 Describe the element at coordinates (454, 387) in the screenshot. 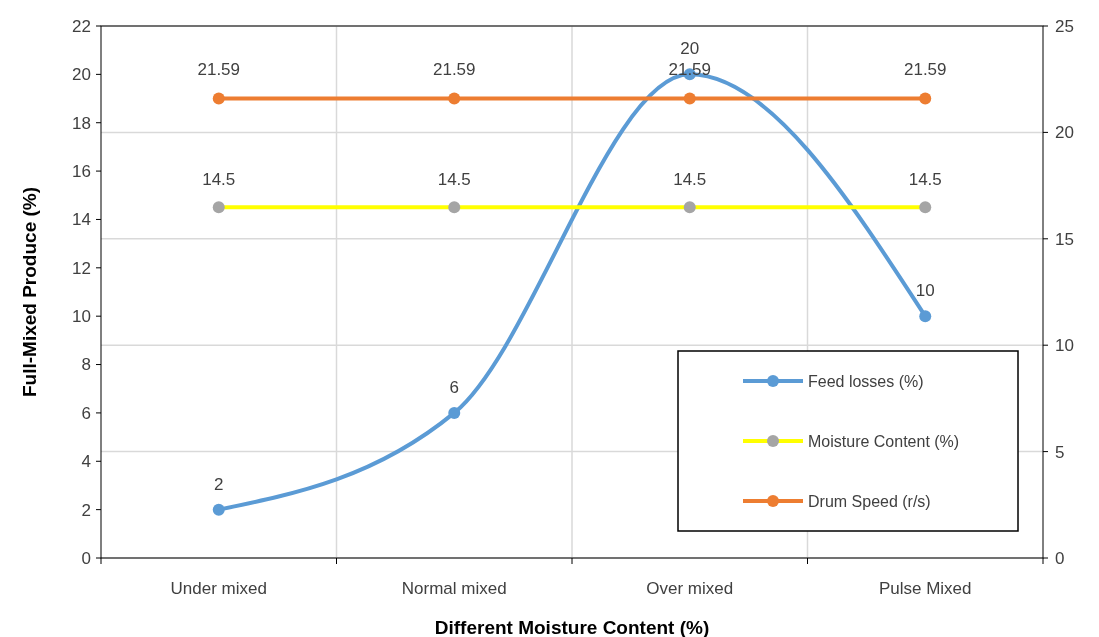

I see `data-label: 6` at that location.